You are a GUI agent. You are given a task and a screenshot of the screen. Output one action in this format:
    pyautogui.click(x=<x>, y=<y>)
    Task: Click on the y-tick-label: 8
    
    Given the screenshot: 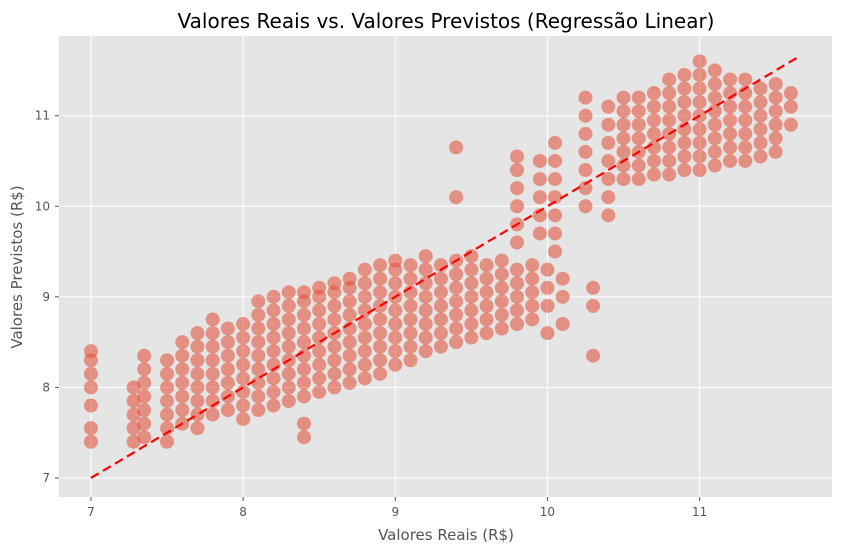 What is the action you would take?
    pyautogui.click(x=46, y=387)
    